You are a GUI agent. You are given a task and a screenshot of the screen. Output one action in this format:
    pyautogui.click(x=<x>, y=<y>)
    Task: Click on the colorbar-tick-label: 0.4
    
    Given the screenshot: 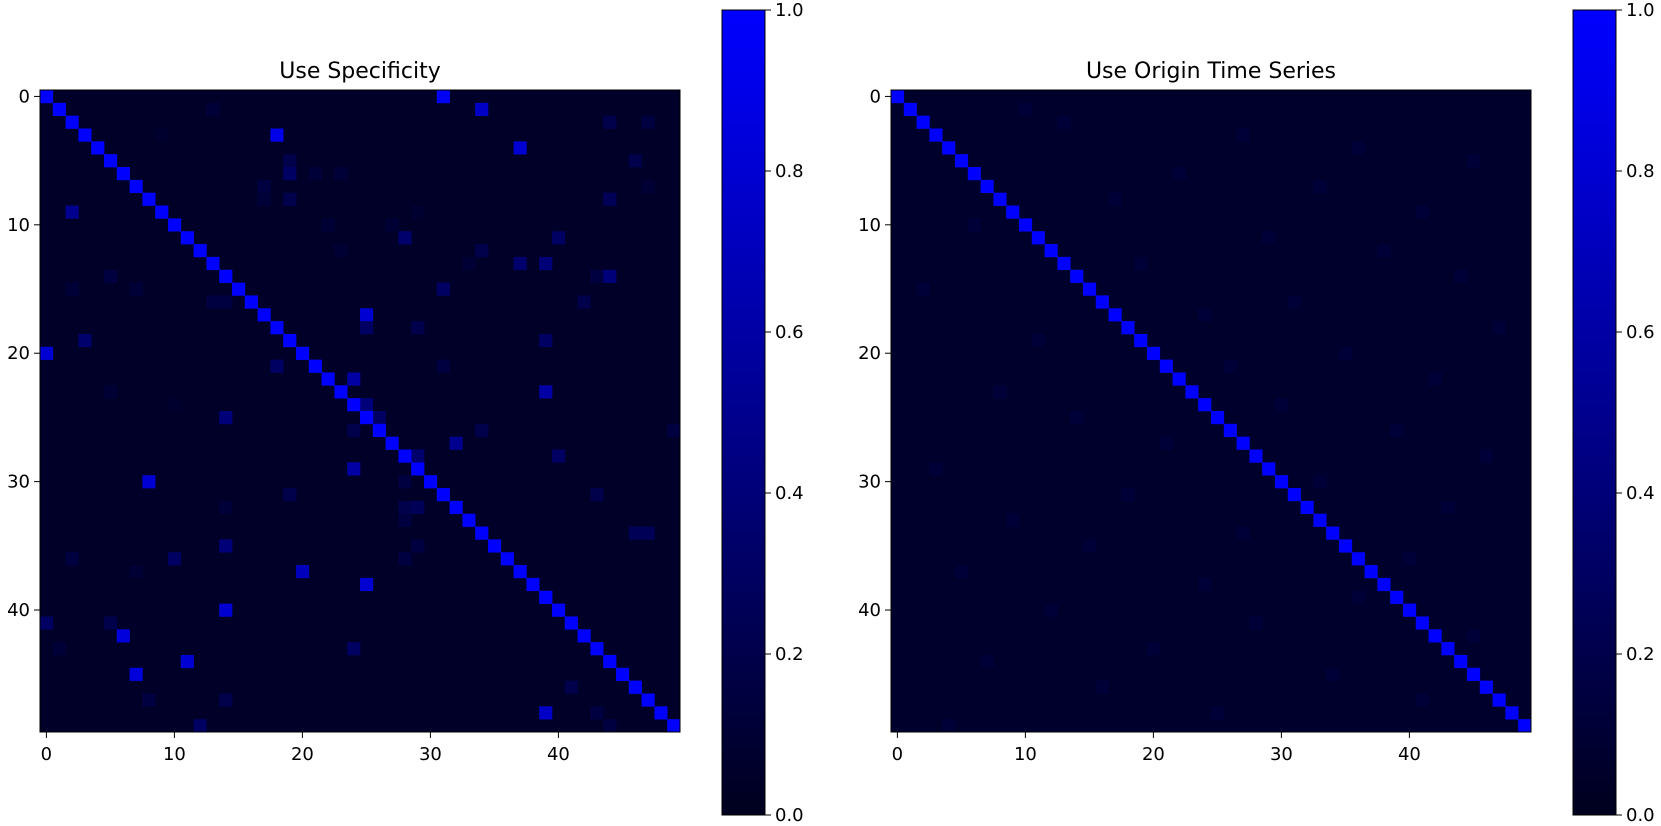 What is the action you would take?
    pyautogui.click(x=789, y=493)
    